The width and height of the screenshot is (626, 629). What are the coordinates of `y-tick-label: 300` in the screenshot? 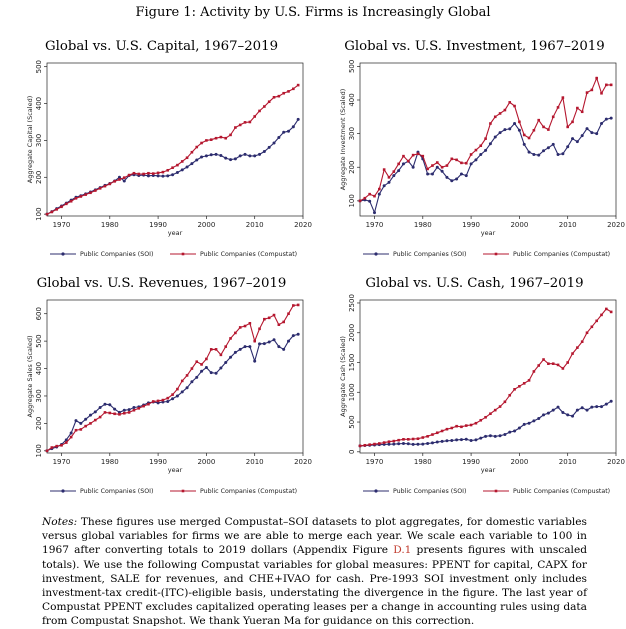 It's located at (39, 395).